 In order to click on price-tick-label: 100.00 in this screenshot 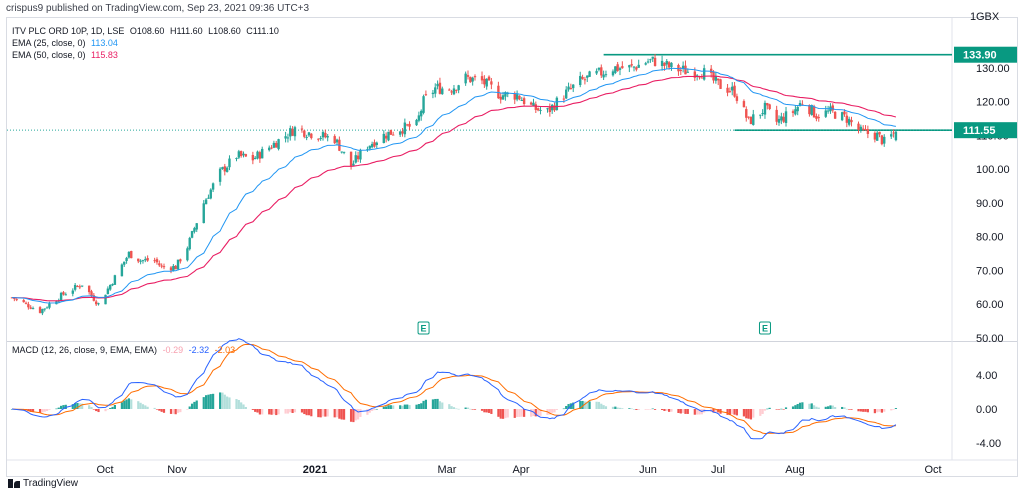, I will do `click(993, 170)`.